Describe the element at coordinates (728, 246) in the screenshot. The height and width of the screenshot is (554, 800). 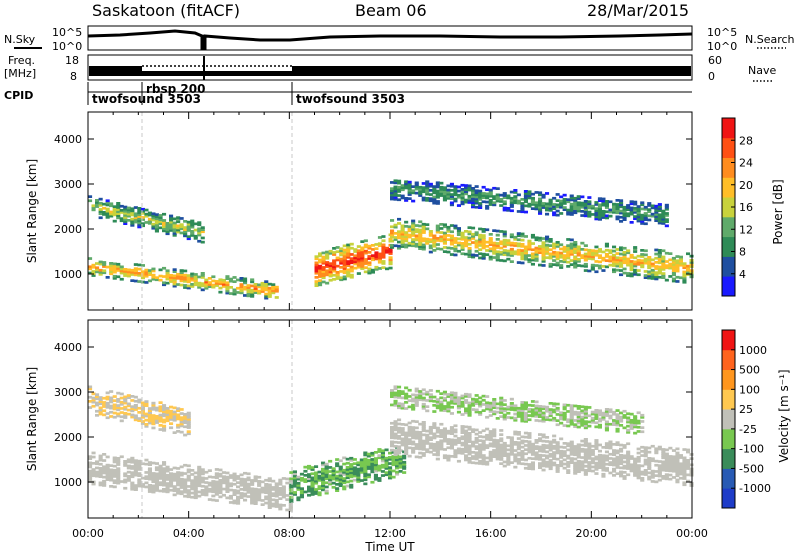
I see `power-colorbar-swatch` at that location.